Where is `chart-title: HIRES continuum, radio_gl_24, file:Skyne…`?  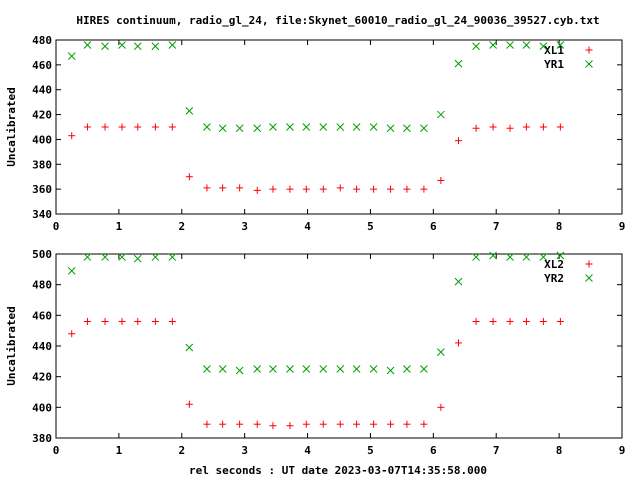 chart-title: HIRES continuum, radio_gl_24, file:Skyne… is located at coordinates (337, 20).